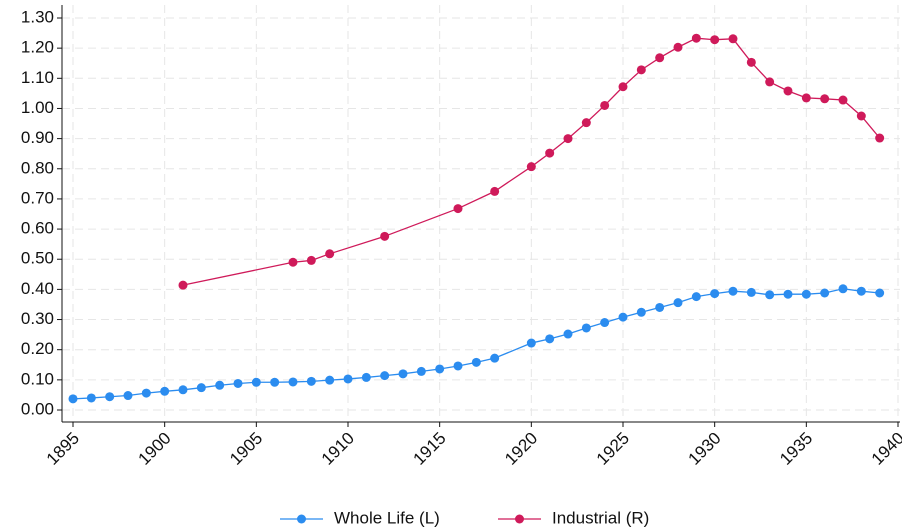  What do you see at coordinates (37, 167) in the screenshot?
I see `y-tick-label: 0.80` at bounding box center [37, 167].